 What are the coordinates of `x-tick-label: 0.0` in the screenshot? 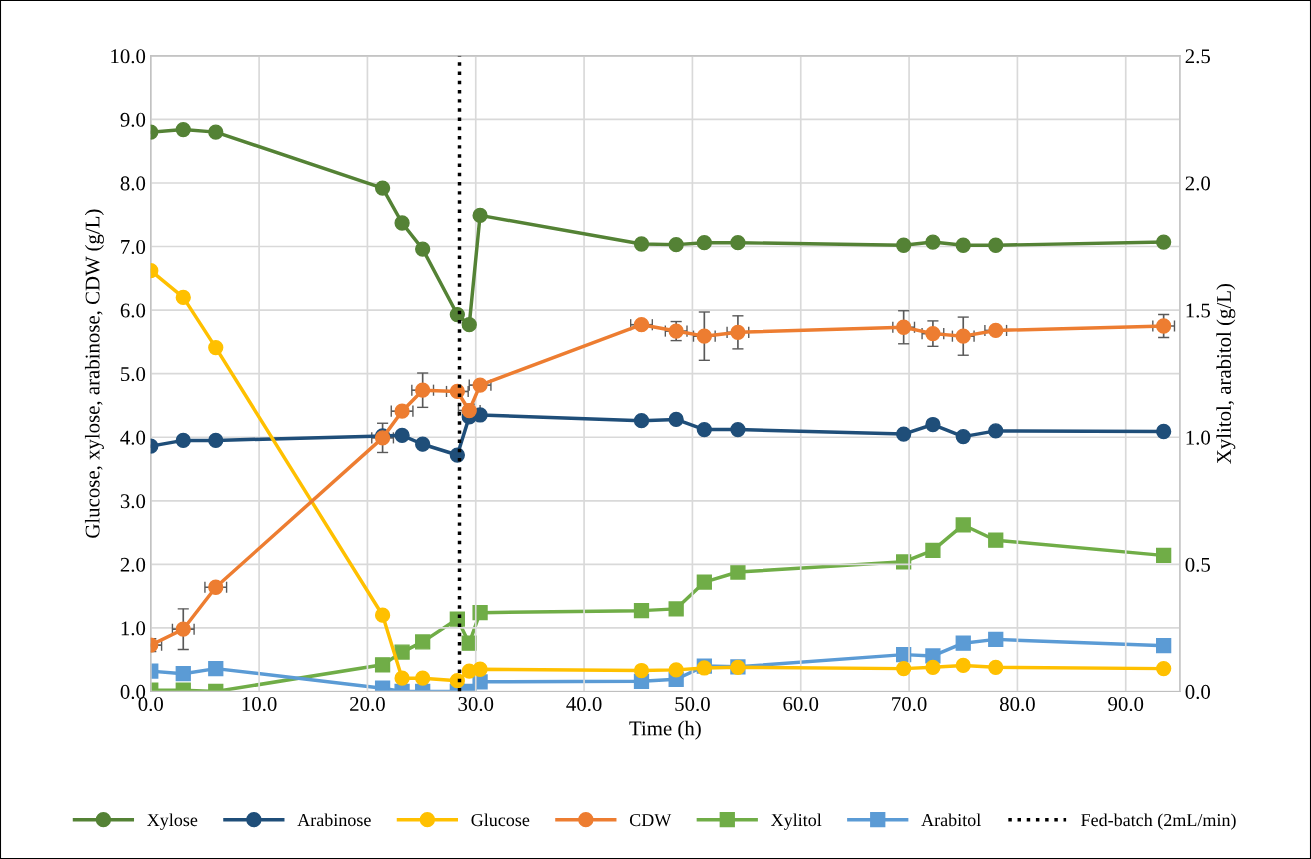 It's located at (150, 704).